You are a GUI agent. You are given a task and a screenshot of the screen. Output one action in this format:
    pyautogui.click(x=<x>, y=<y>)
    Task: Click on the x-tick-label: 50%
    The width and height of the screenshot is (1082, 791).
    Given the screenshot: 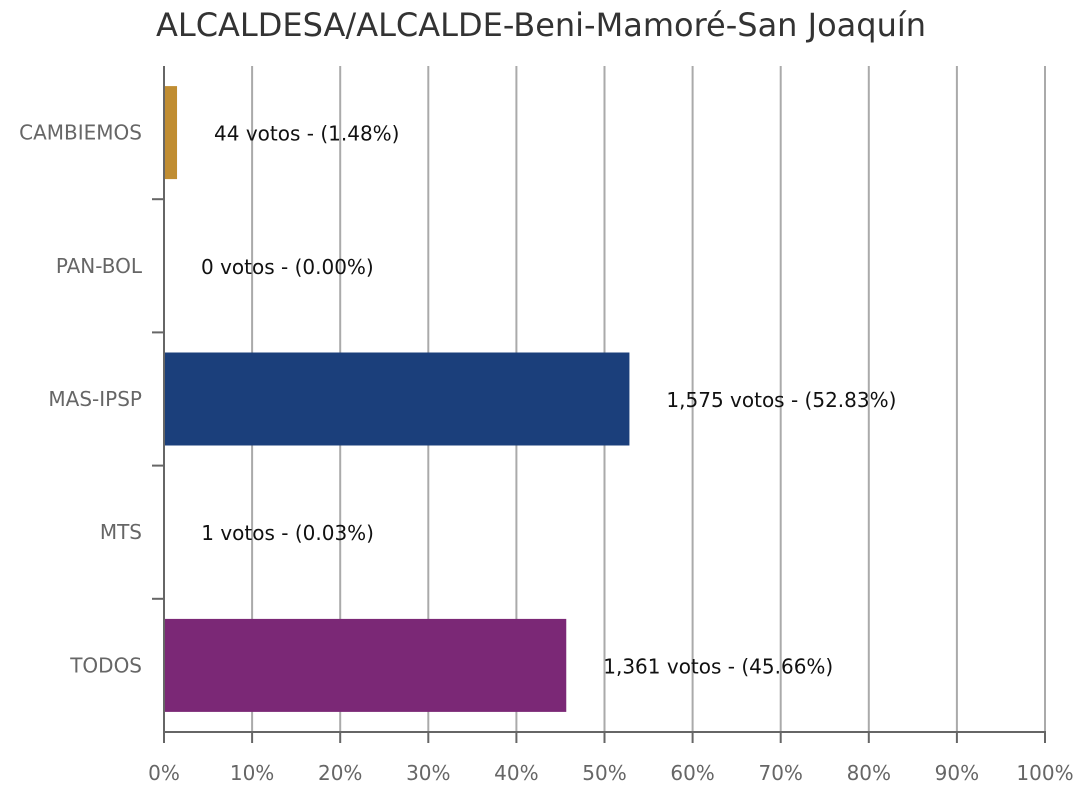 What is the action you would take?
    pyautogui.click(x=604, y=773)
    